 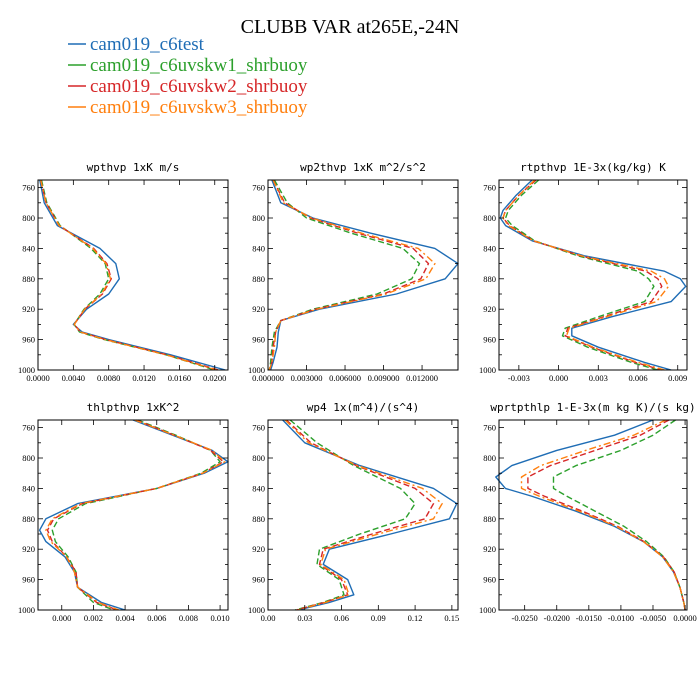 I want to click on x-tick-label: 0.00, so click(x=268, y=618).